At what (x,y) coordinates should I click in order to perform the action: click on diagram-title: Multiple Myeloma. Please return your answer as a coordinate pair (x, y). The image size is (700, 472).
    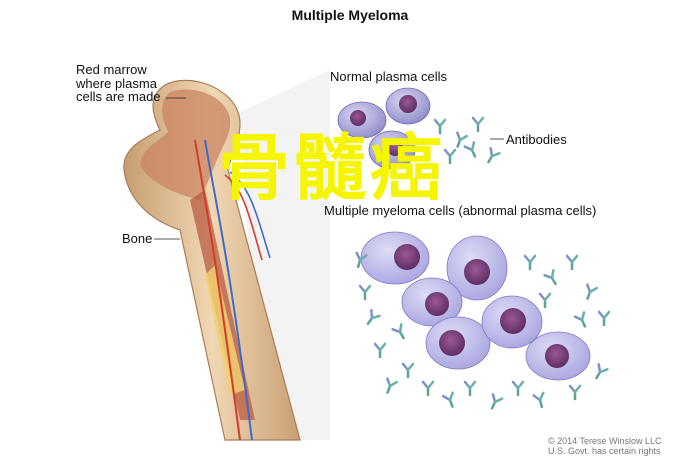
    Looking at the image, I should click on (350, 15).